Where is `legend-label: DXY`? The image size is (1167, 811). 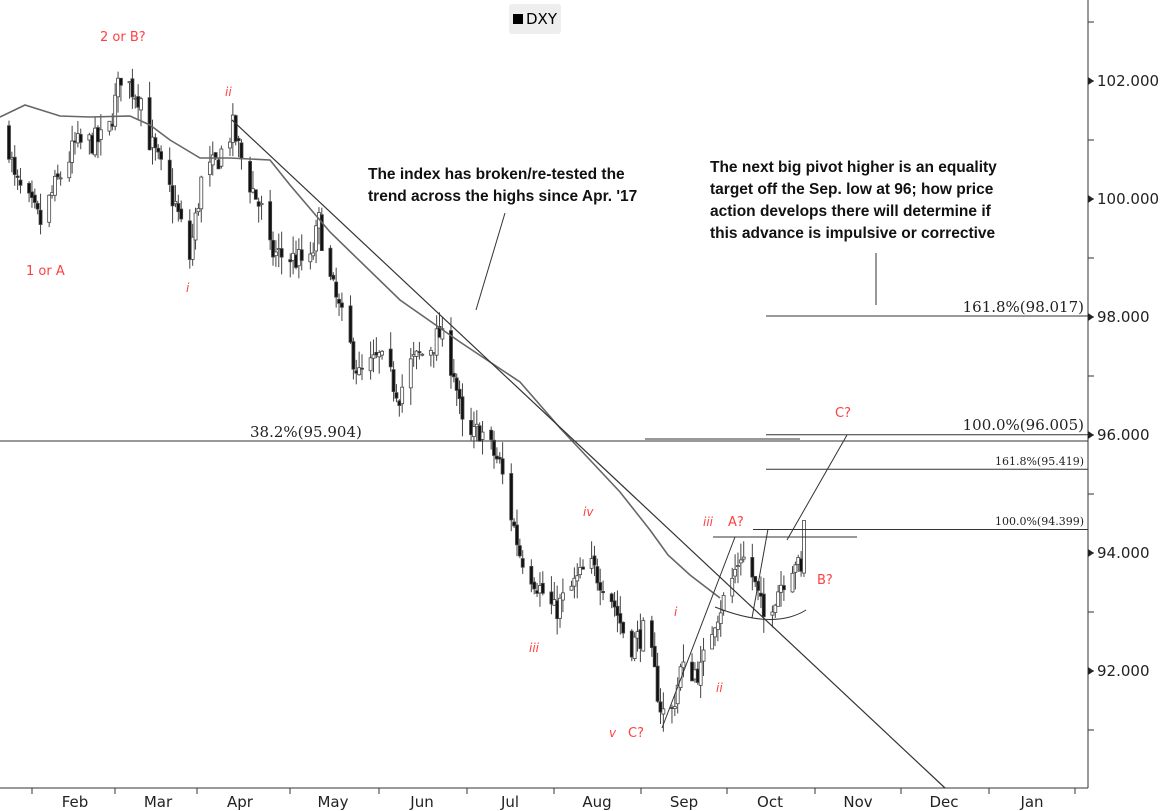 legend-label: DXY is located at coordinates (541, 19).